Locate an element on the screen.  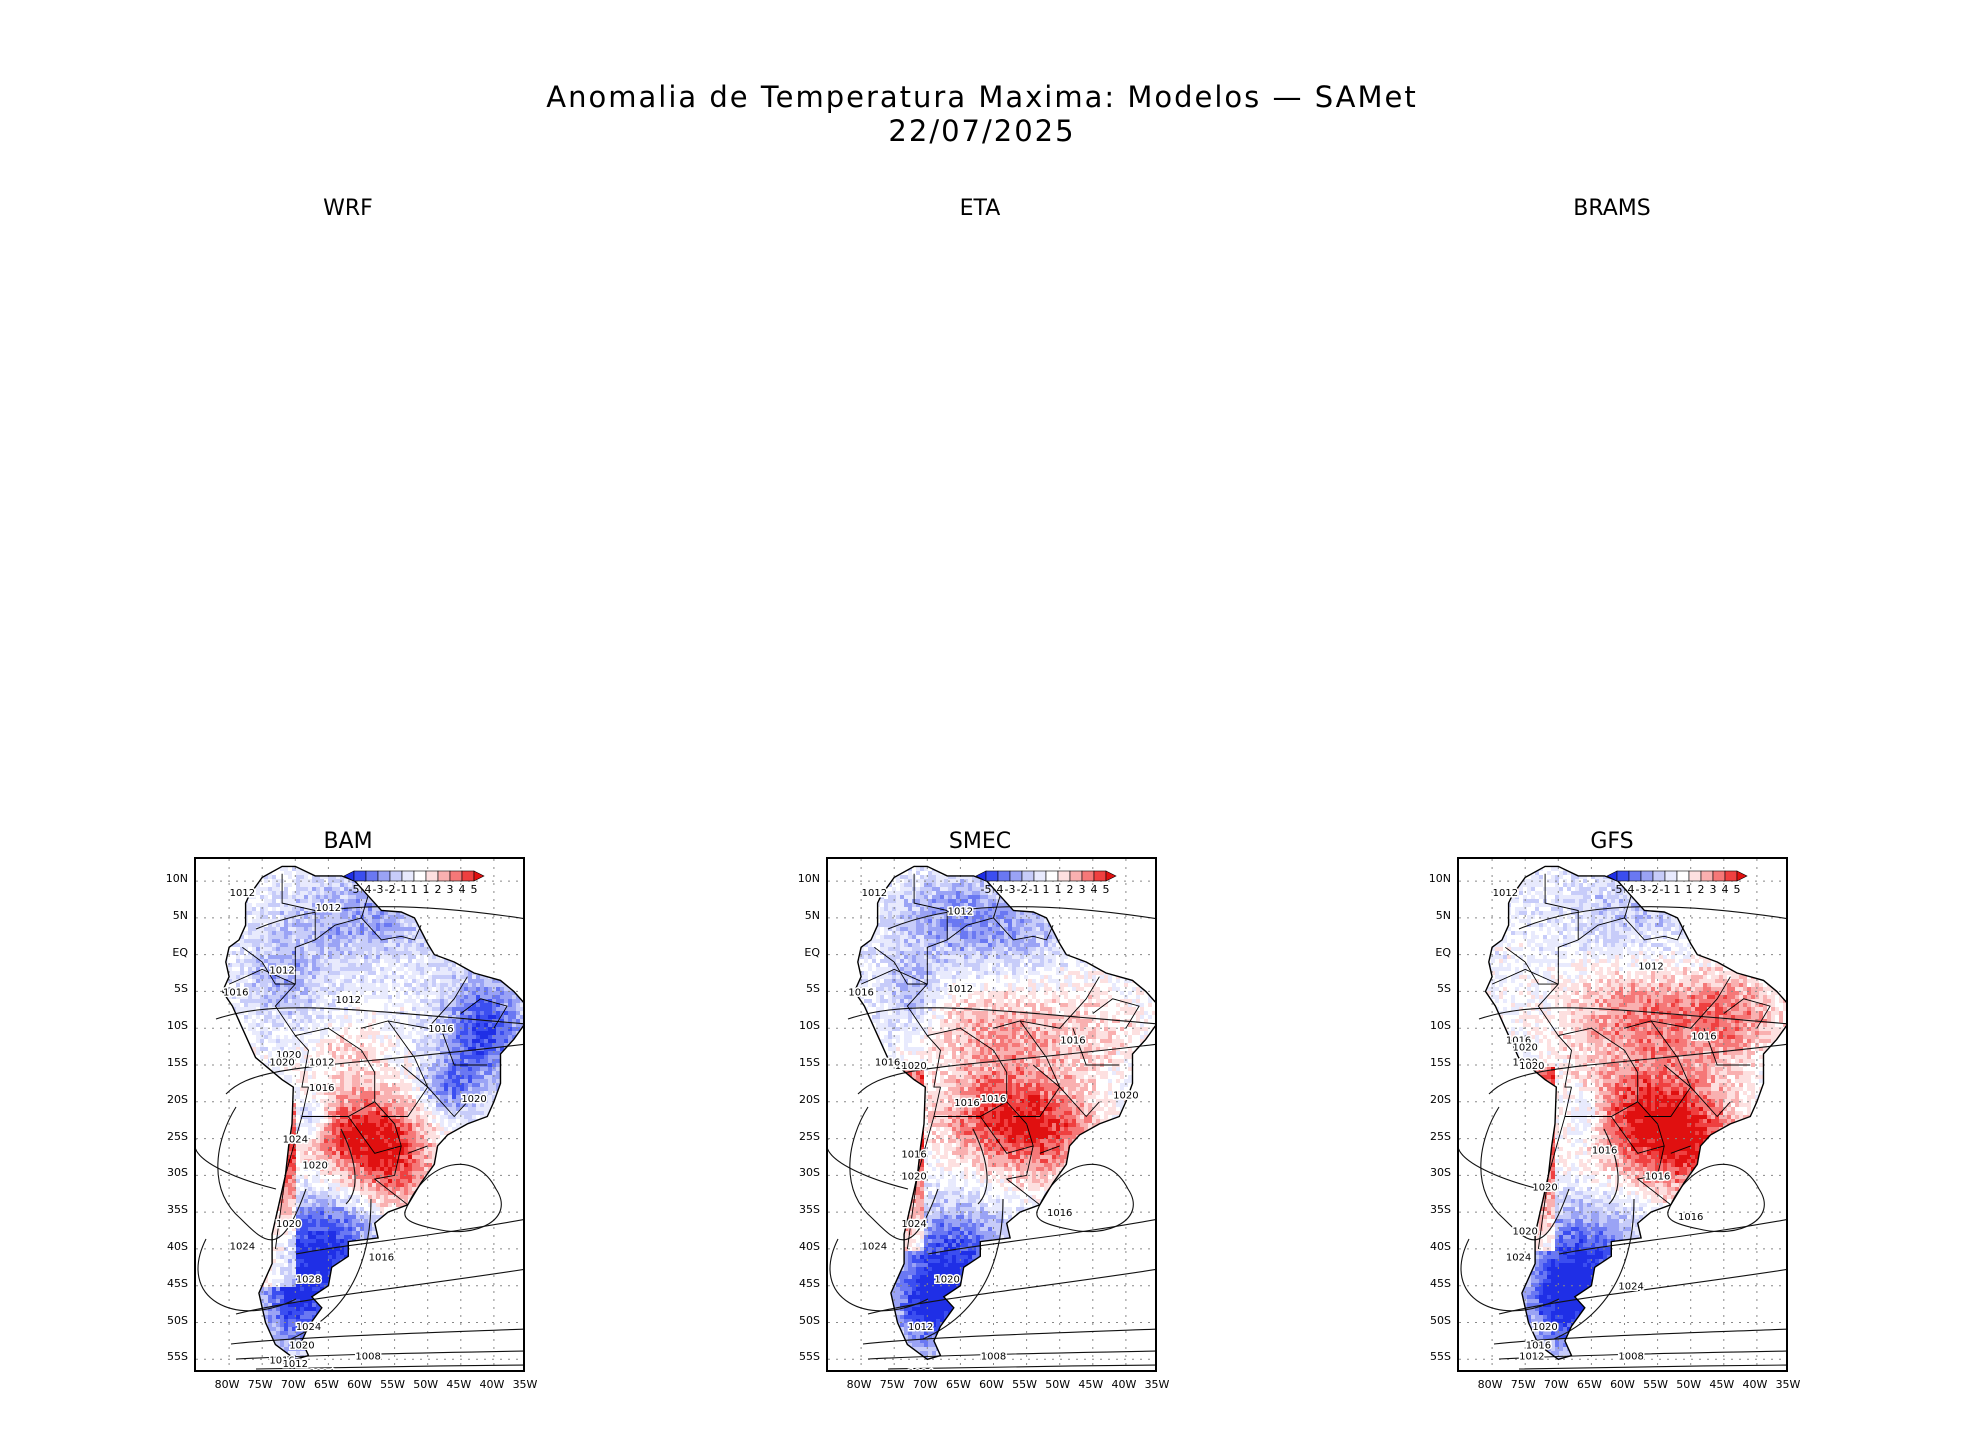
panel-label-smec: SMEC is located at coordinates (980, 841).